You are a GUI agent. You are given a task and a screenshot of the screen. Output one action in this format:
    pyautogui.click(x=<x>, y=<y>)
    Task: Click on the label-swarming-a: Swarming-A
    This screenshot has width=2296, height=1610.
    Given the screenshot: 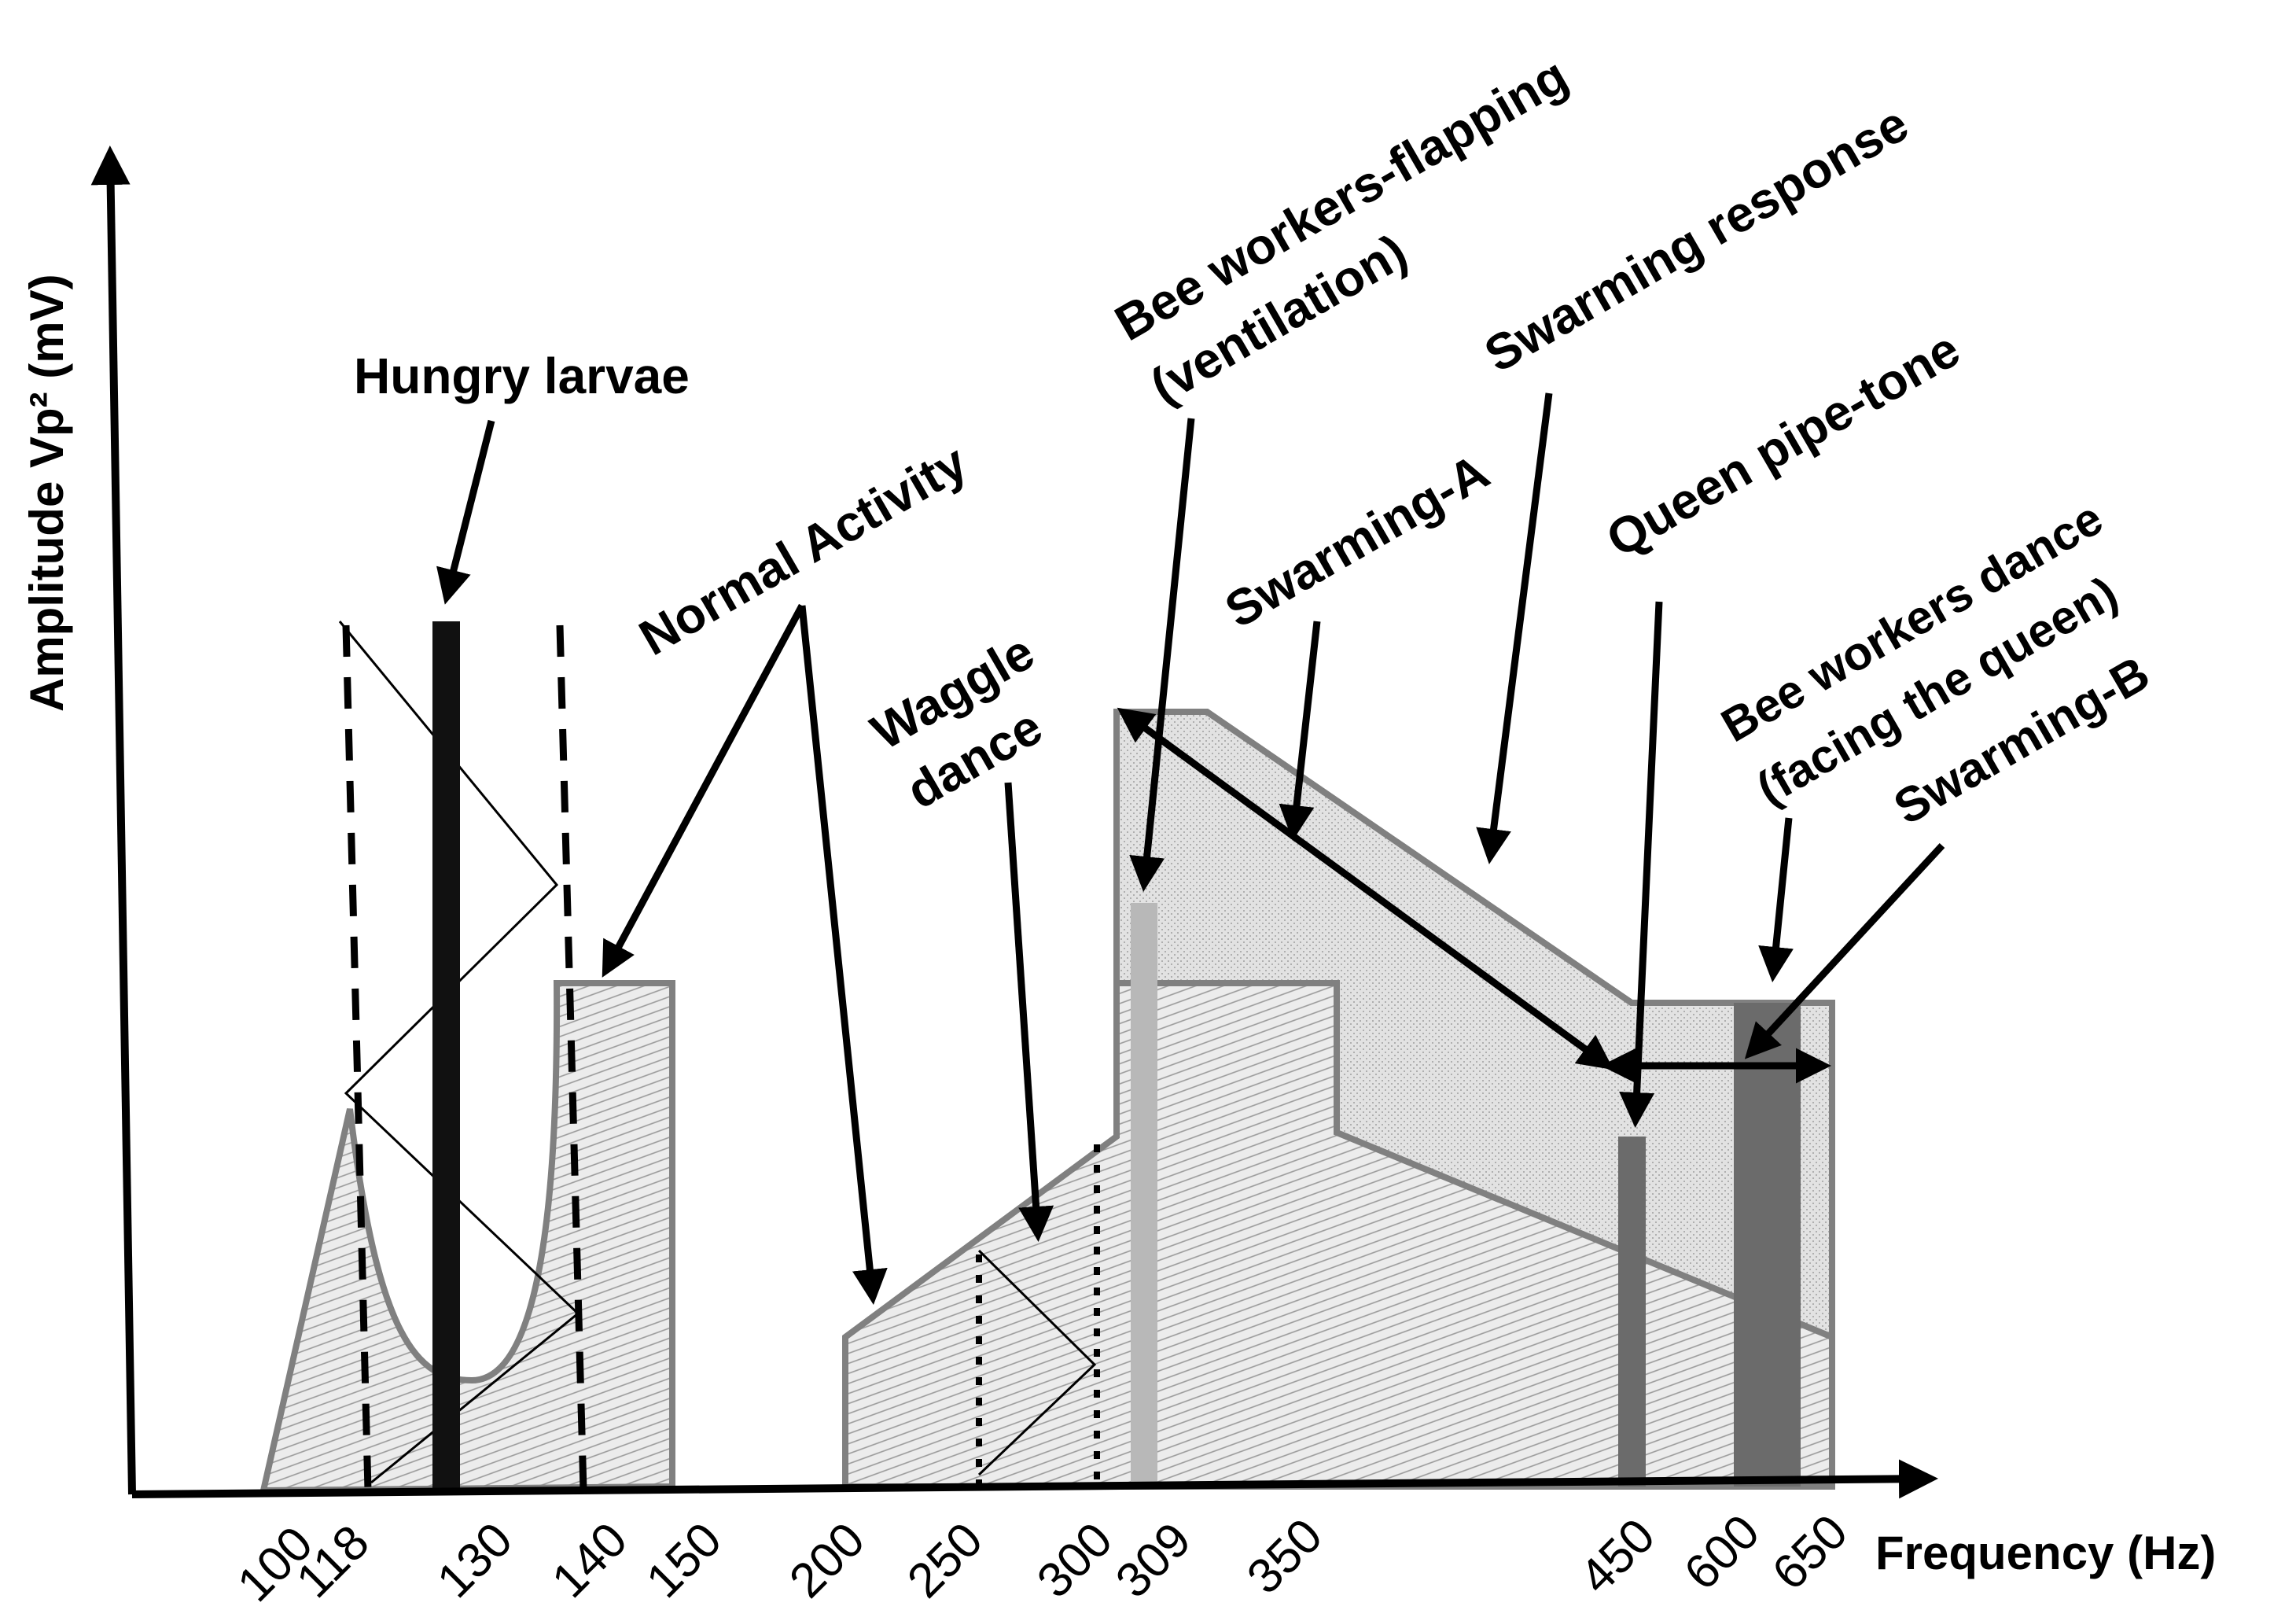 What is the action you would take?
    pyautogui.click(x=1357, y=541)
    